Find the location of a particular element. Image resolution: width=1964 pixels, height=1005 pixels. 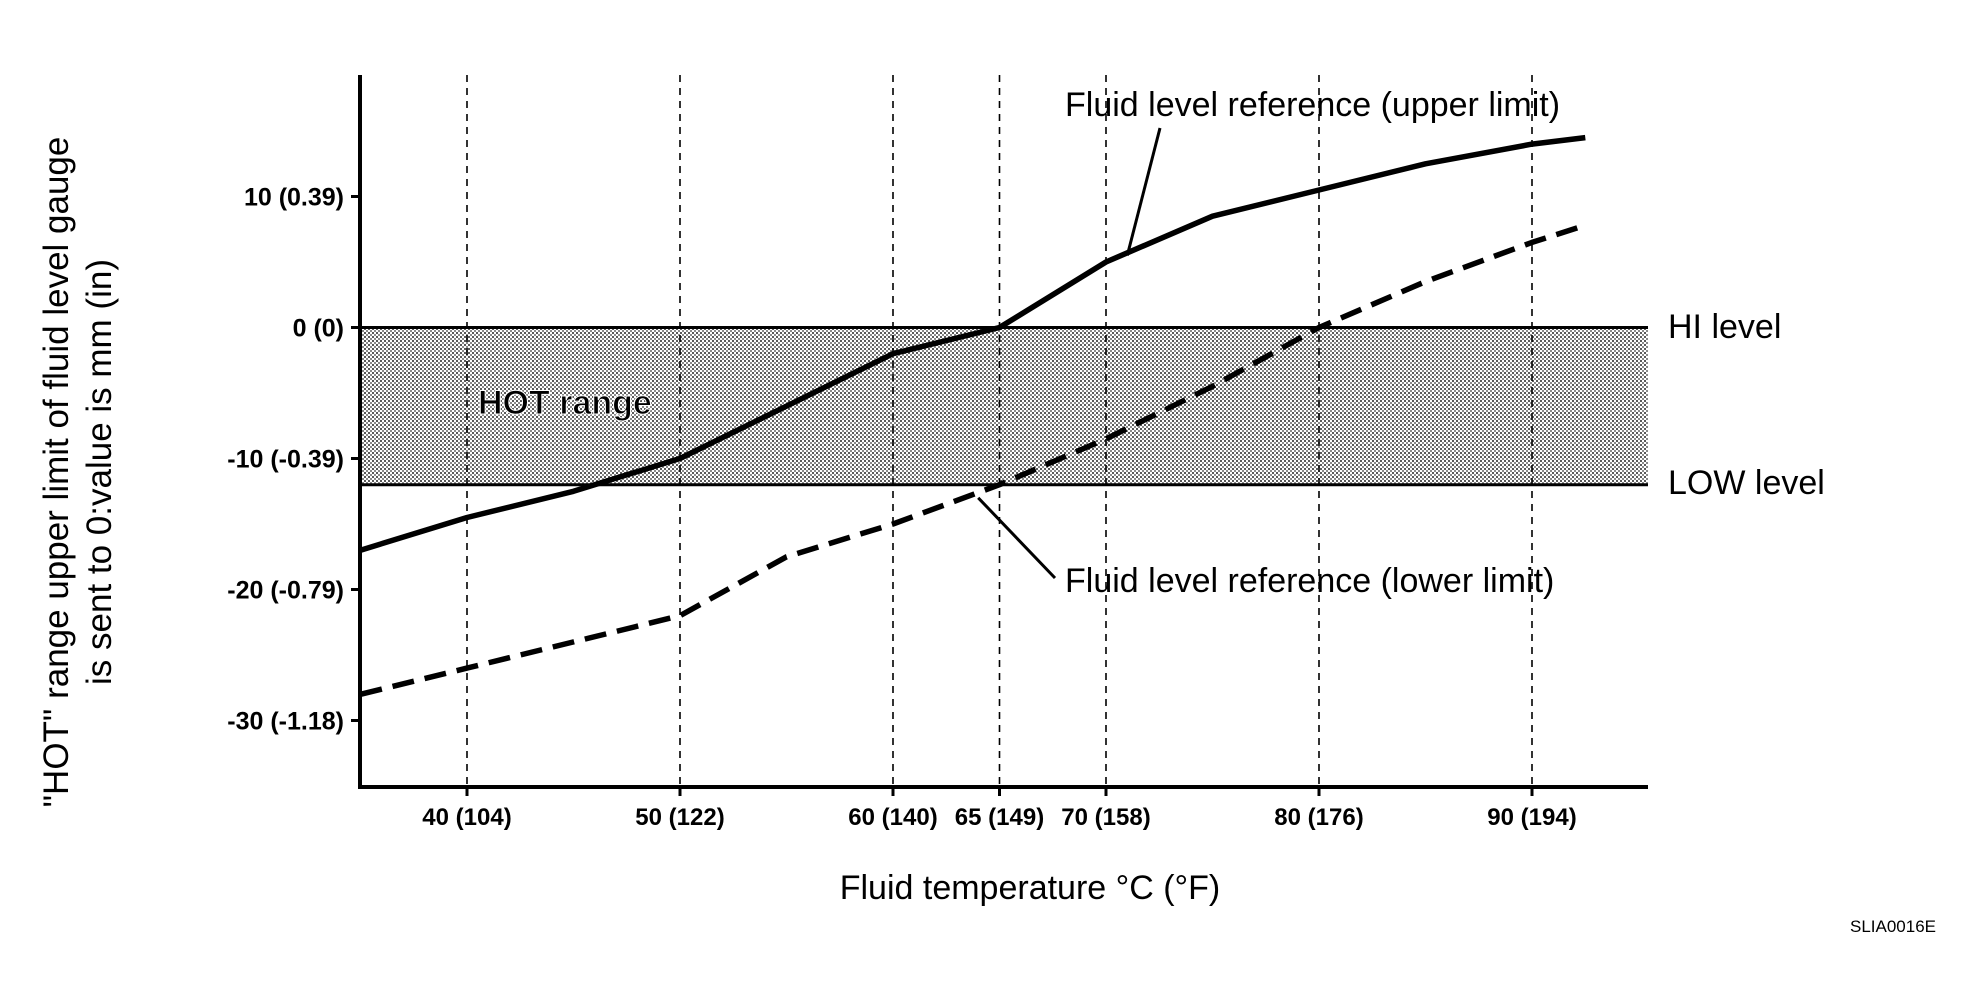

lower-limit-leader-line is located at coordinates (1017, 538).